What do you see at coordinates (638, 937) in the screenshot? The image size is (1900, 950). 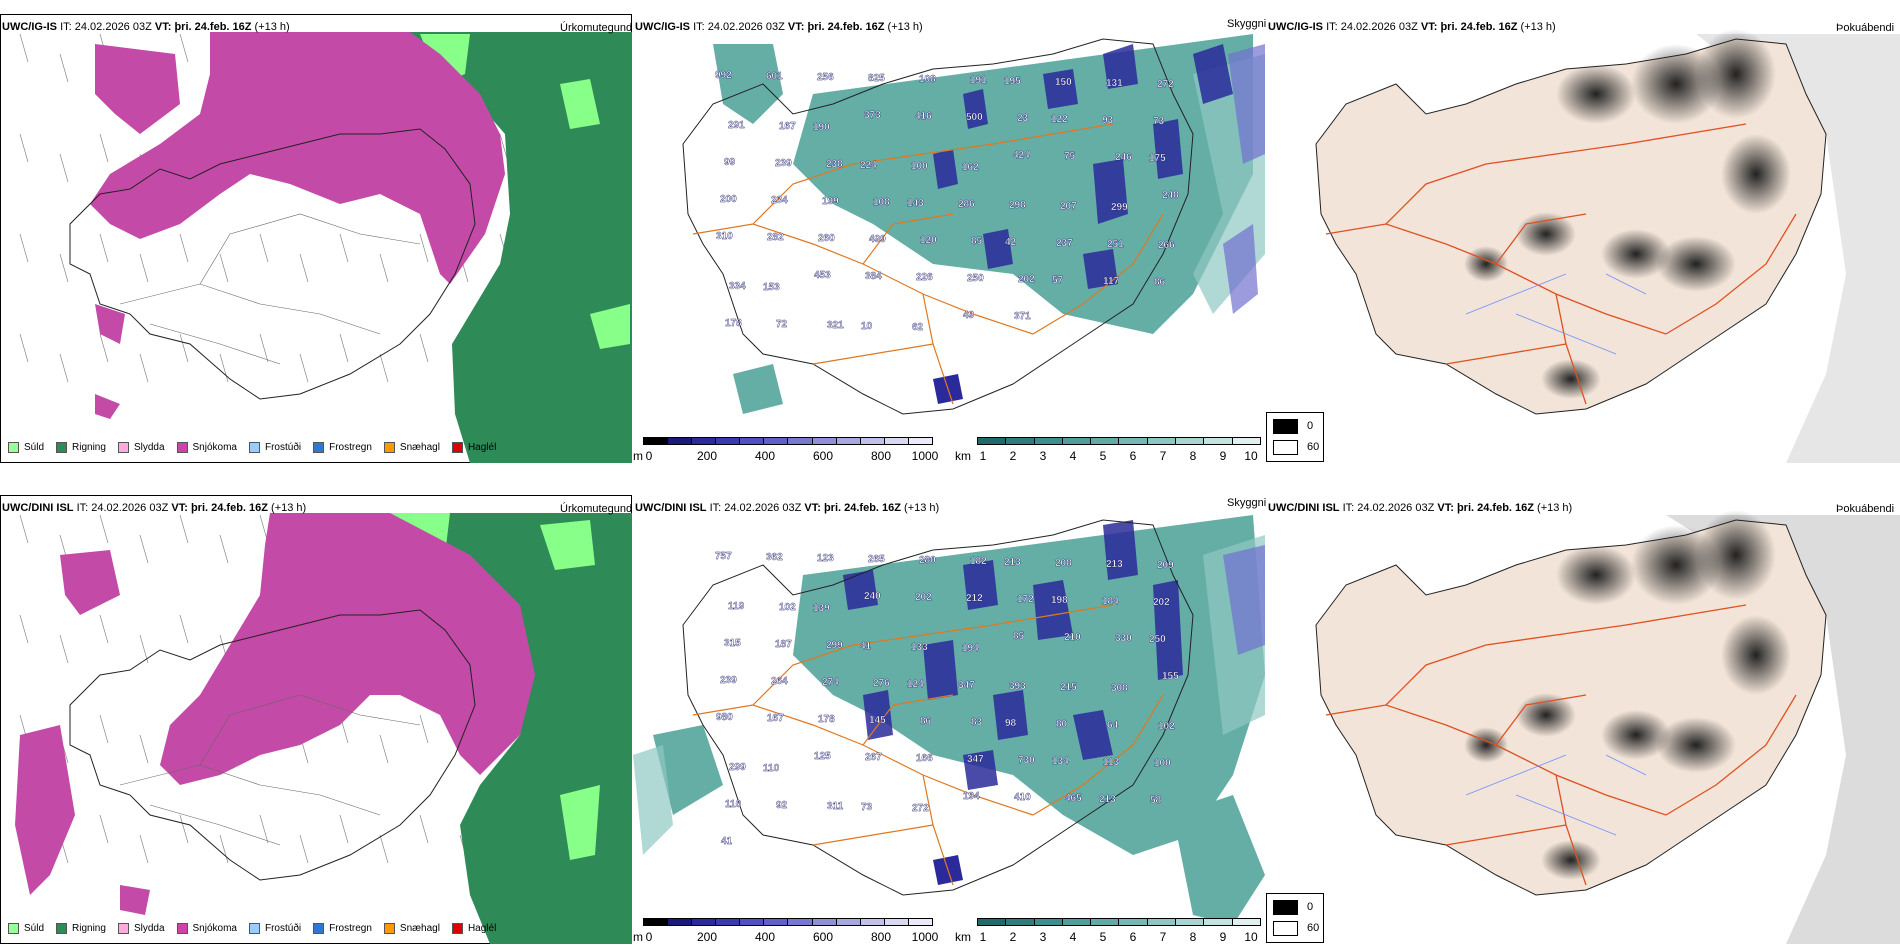 I see `cloudbase-unit: m` at bounding box center [638, 937].